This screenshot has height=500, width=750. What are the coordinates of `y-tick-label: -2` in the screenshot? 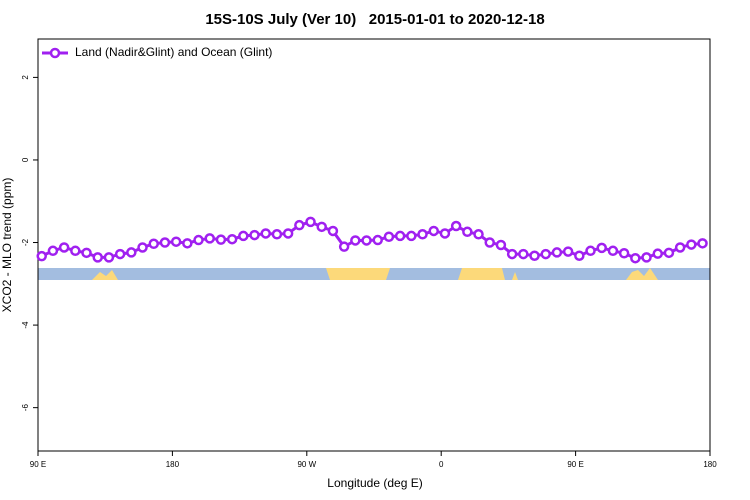 It's located at (25, 242).